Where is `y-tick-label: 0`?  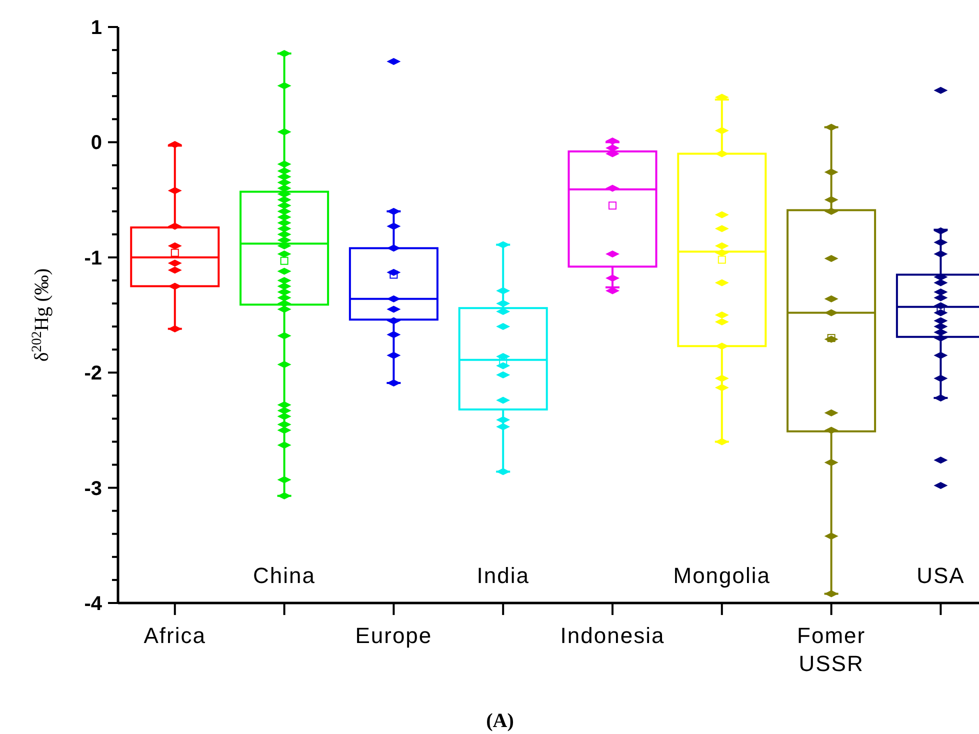 y-tick-label: 0 is located at coordinates (96, 143).